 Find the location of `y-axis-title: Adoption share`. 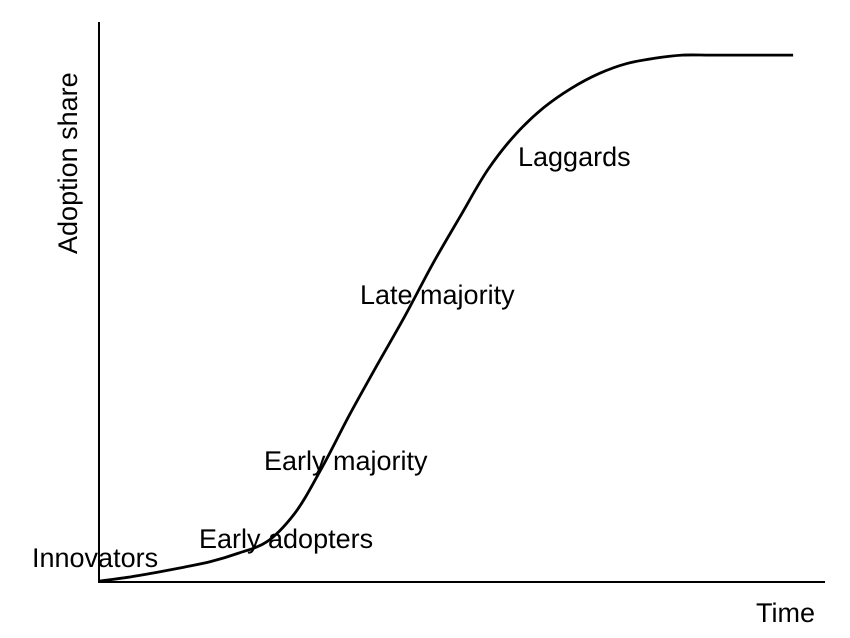

y-axis-title: Adoption share is located at coordinates (68, 163).